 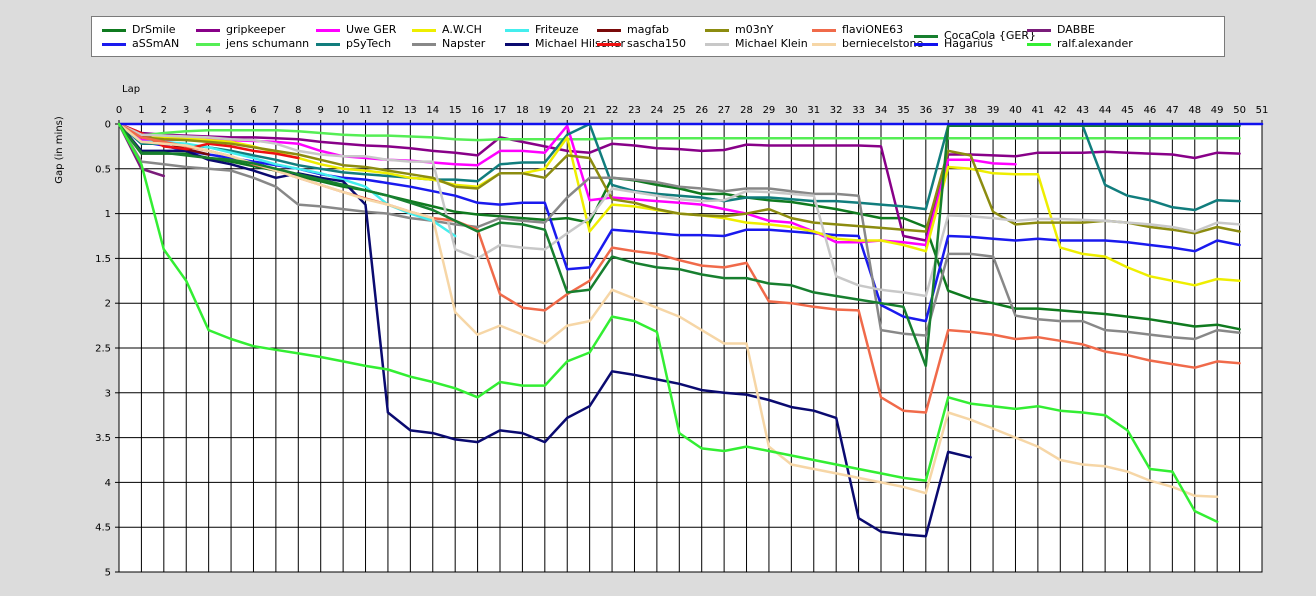 What do you see at coordinates (256, 29) in the screenshot?
I see `legend-label: gripkeeper` at bounding box center [256, 29].